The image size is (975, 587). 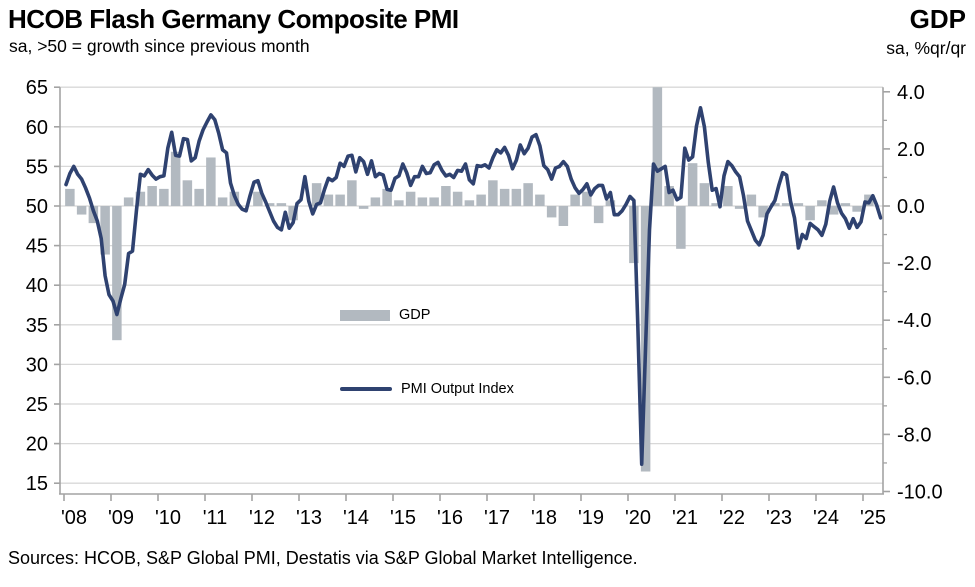 I want to click on svg-text: '13, so click(x=309, y=518).